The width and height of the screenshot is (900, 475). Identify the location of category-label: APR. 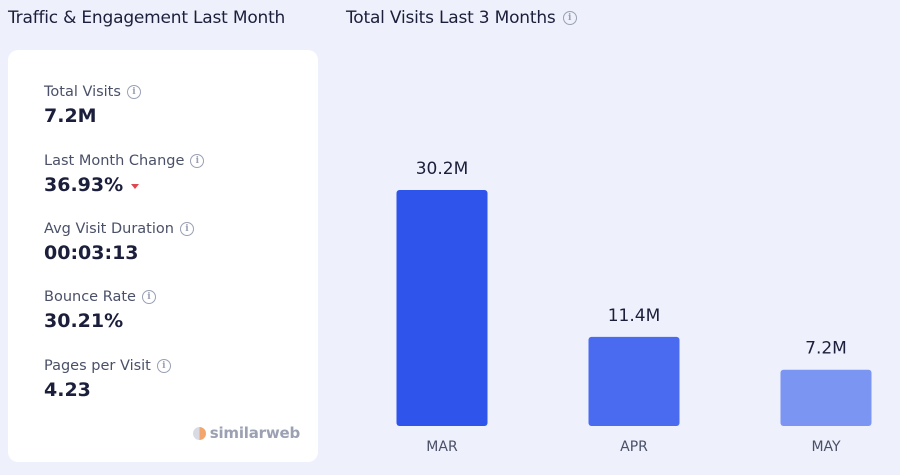
(634, 447).